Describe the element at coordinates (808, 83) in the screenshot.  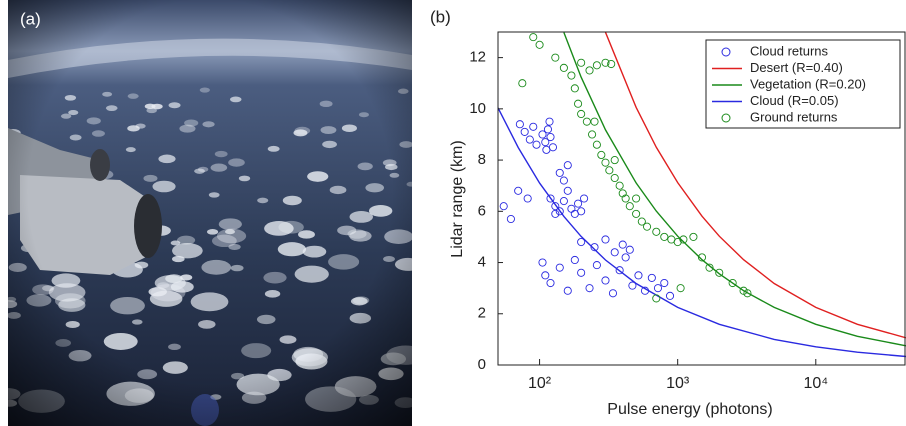
I see `legend-label: Vegetation (R=0.20)` at that location.